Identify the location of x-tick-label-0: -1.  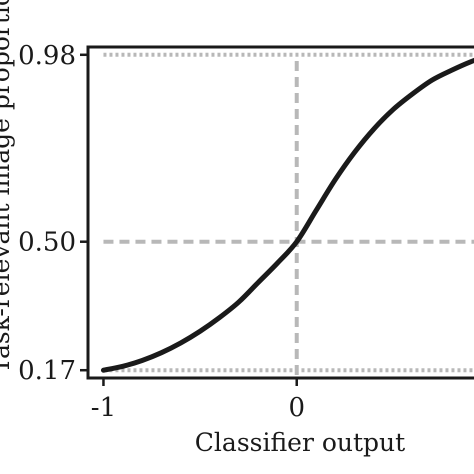
(103, 408).